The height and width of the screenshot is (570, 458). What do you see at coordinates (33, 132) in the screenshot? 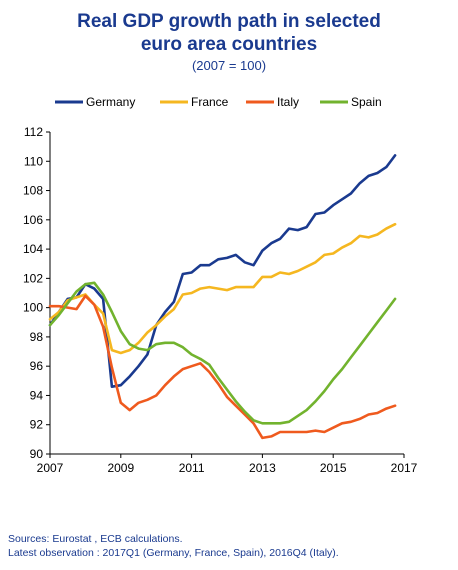
I see `y-tick-label: 112` at bounding box center [33, 132].